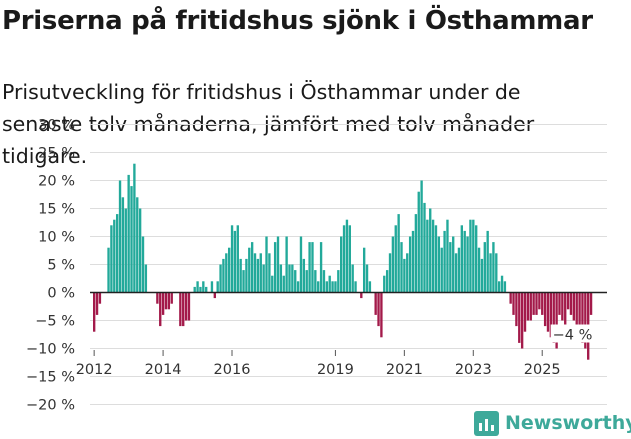 The image size is (631, 439). I want to click on annotation-background, so click(570, 333).